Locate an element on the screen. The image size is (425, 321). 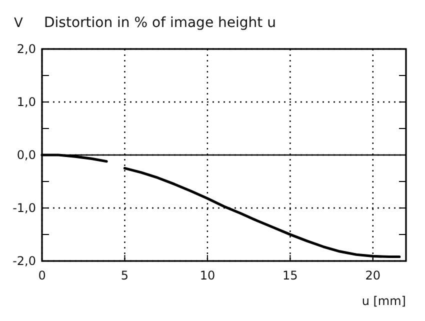
x-tick-label: 15 is located at coordinates (290, 275).